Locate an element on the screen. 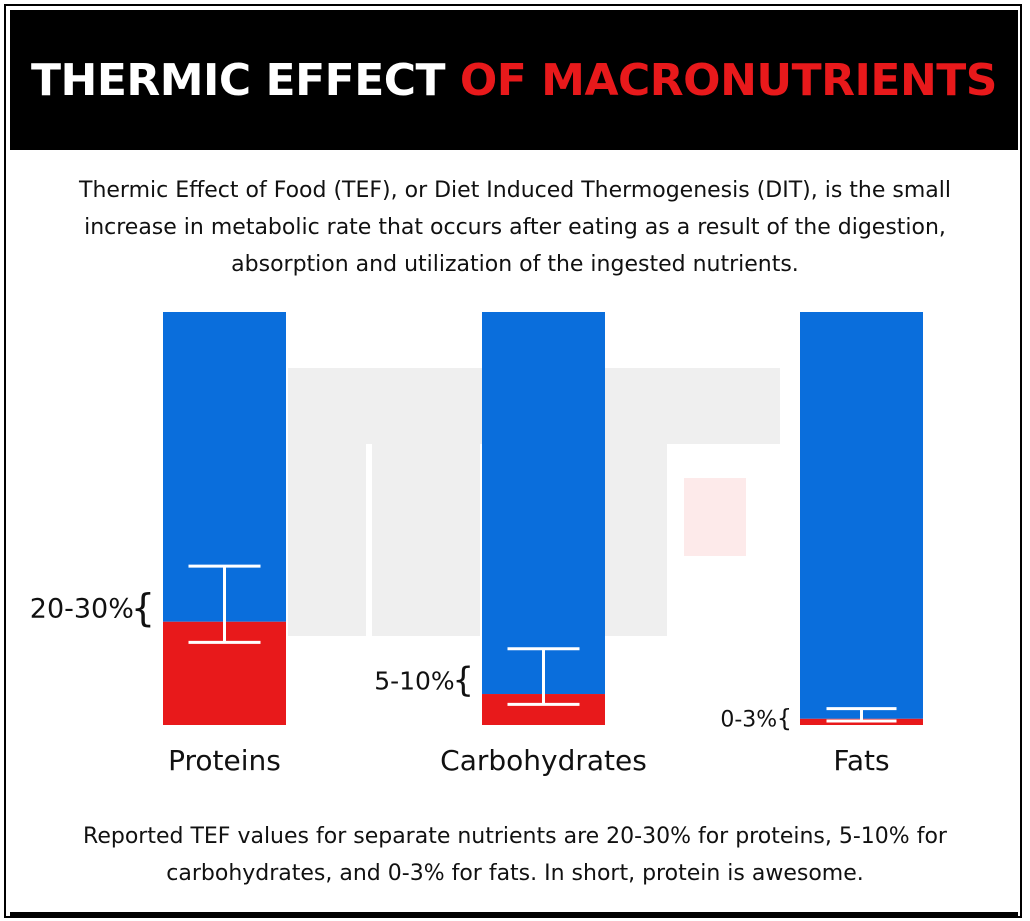 The image size is (1030, 921). page-title: THERMIC EFFECT OF MACRONUTRIENTS is located at coordinates (514, 80).